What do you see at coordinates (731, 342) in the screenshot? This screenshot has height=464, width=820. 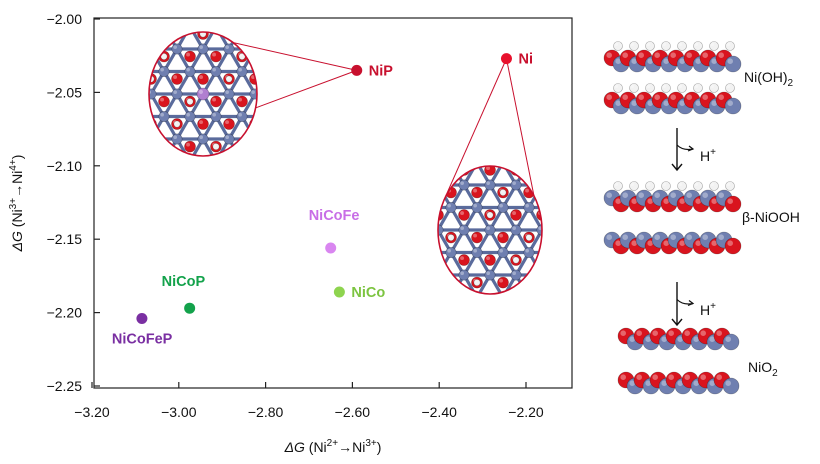 I see `atom` at bounding box center [731, 342].